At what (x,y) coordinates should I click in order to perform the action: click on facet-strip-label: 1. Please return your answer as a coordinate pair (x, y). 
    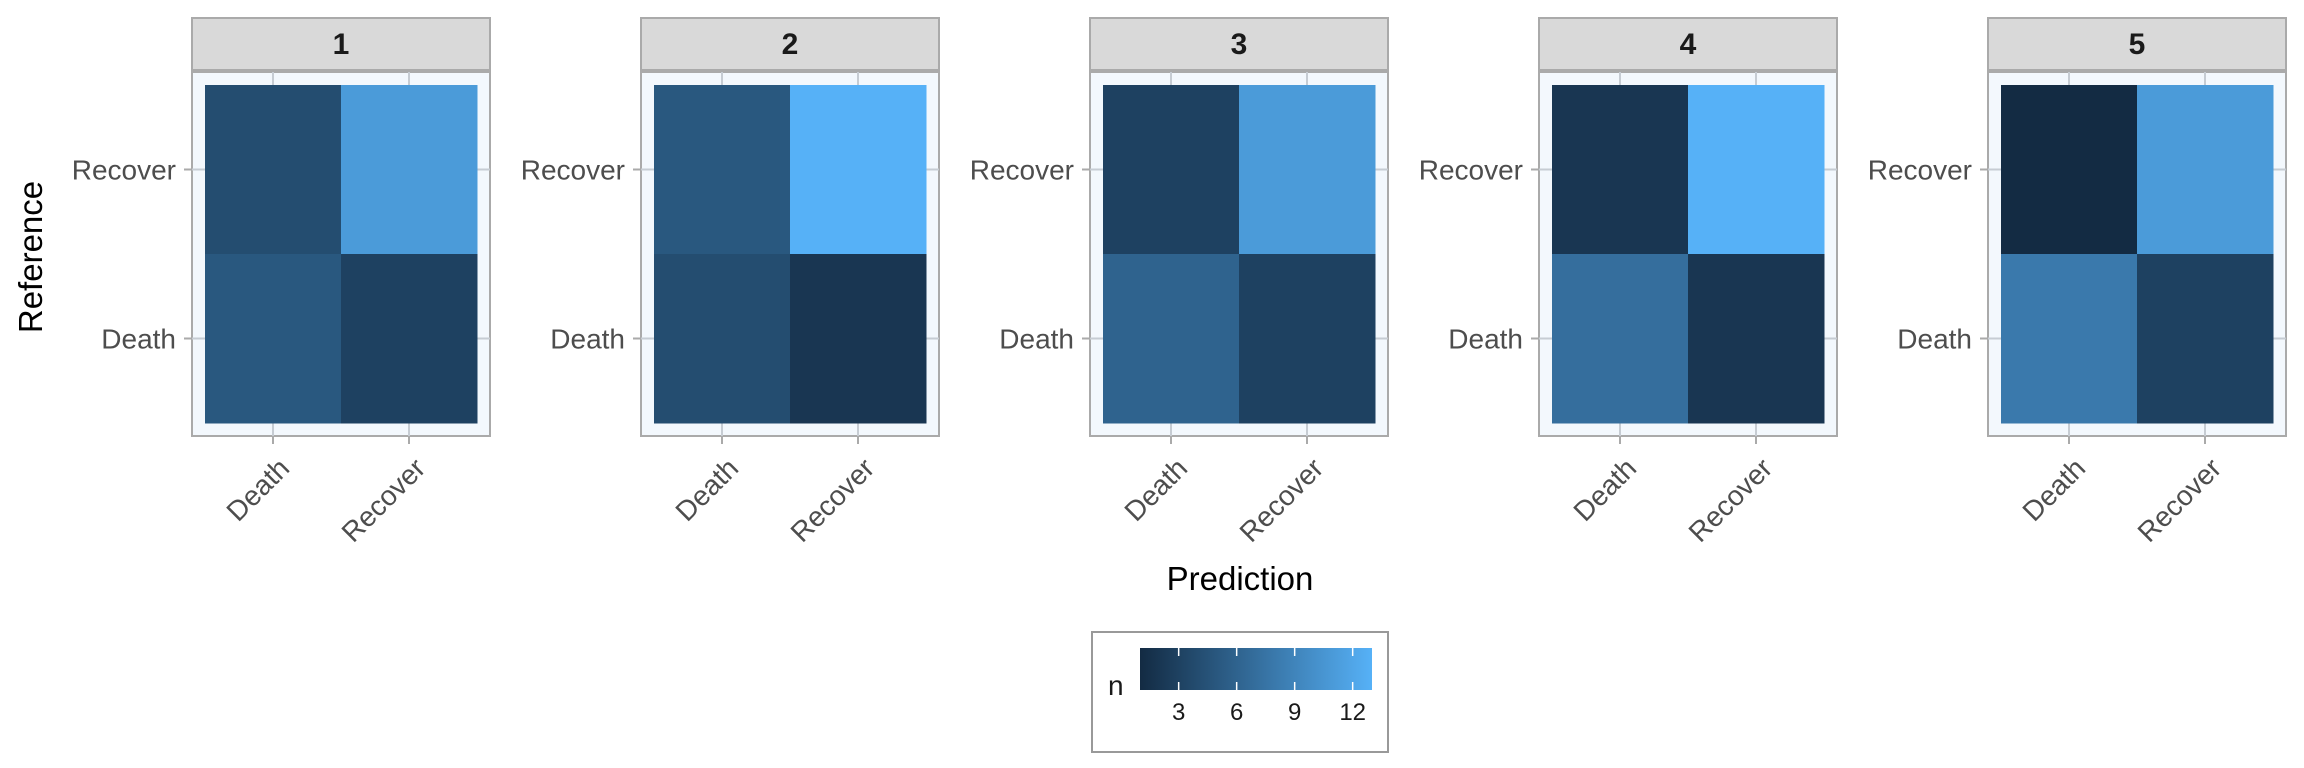
    Looking at the image, I should click on (341, 44).